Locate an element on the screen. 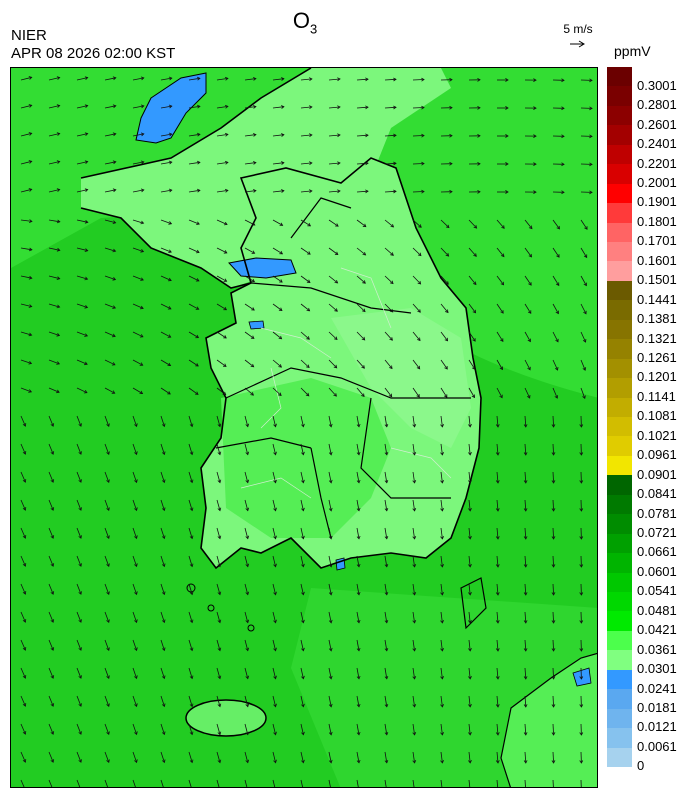 Image resolution: width=692 pixels, height=798 pixels. colorbar-tick-label: 0.0961 is located at coordinates (657, 455).